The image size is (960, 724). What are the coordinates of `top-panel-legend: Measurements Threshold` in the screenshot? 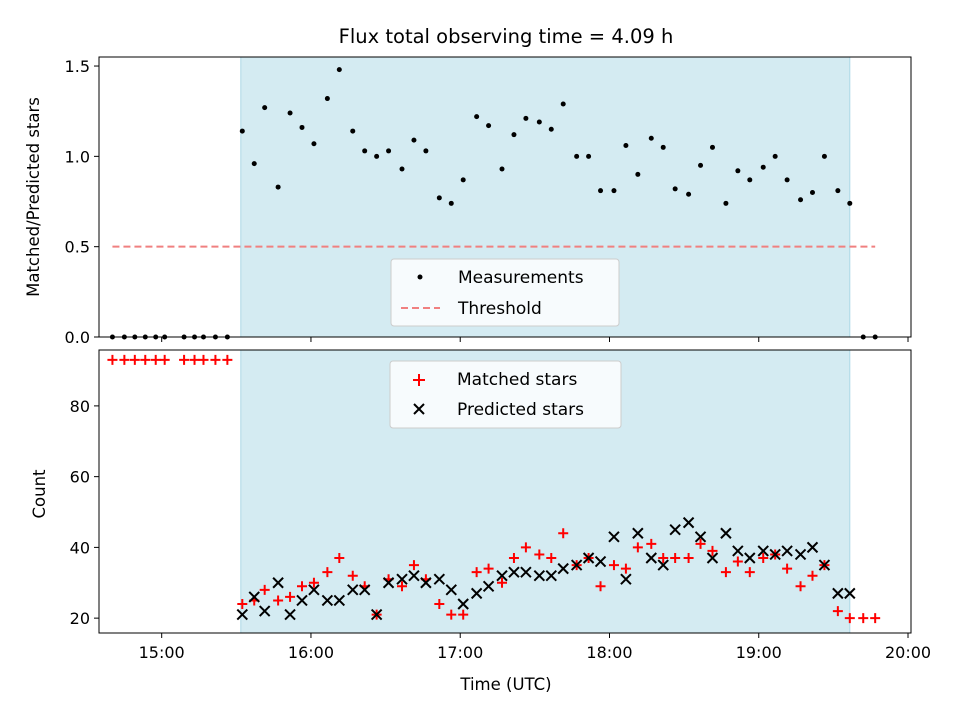 It's located at (505, 292).